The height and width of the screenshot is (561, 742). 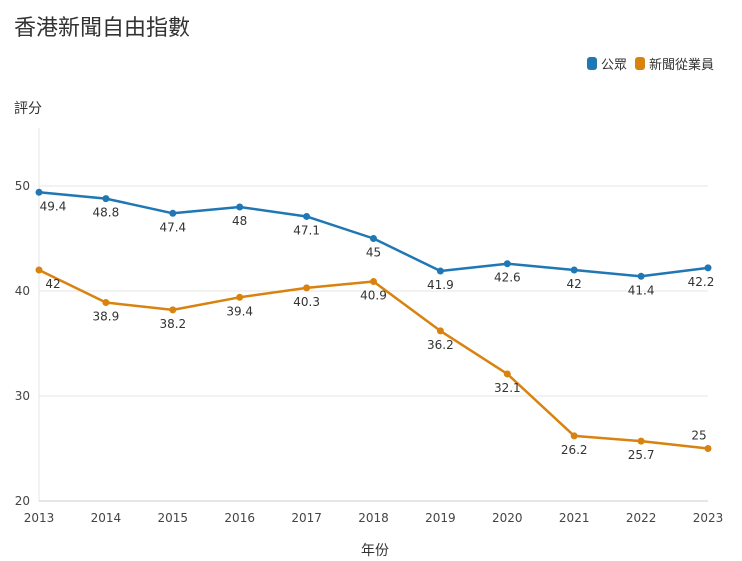 I want to click on legend-label-public: 公眾, so click(x=613, y=65).